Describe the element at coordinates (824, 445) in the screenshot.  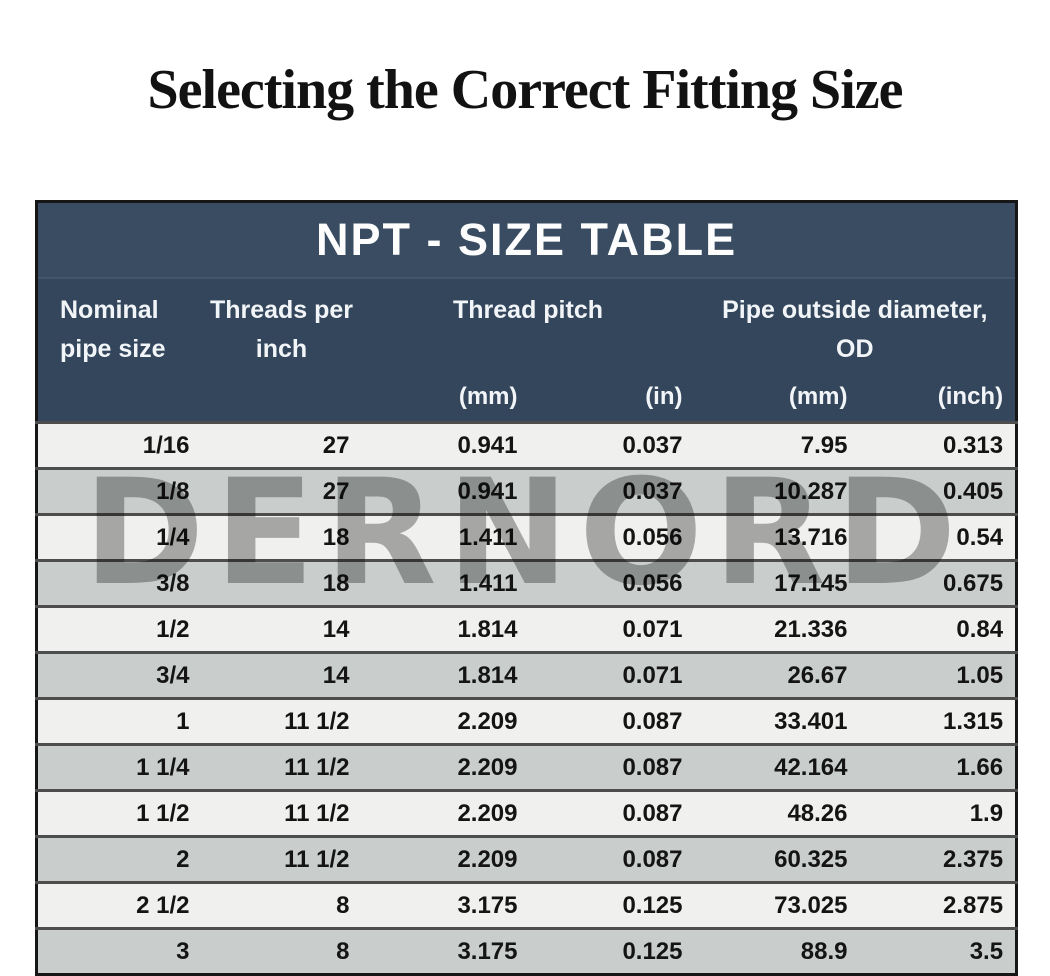
I see `cell: 7.95` at that location.